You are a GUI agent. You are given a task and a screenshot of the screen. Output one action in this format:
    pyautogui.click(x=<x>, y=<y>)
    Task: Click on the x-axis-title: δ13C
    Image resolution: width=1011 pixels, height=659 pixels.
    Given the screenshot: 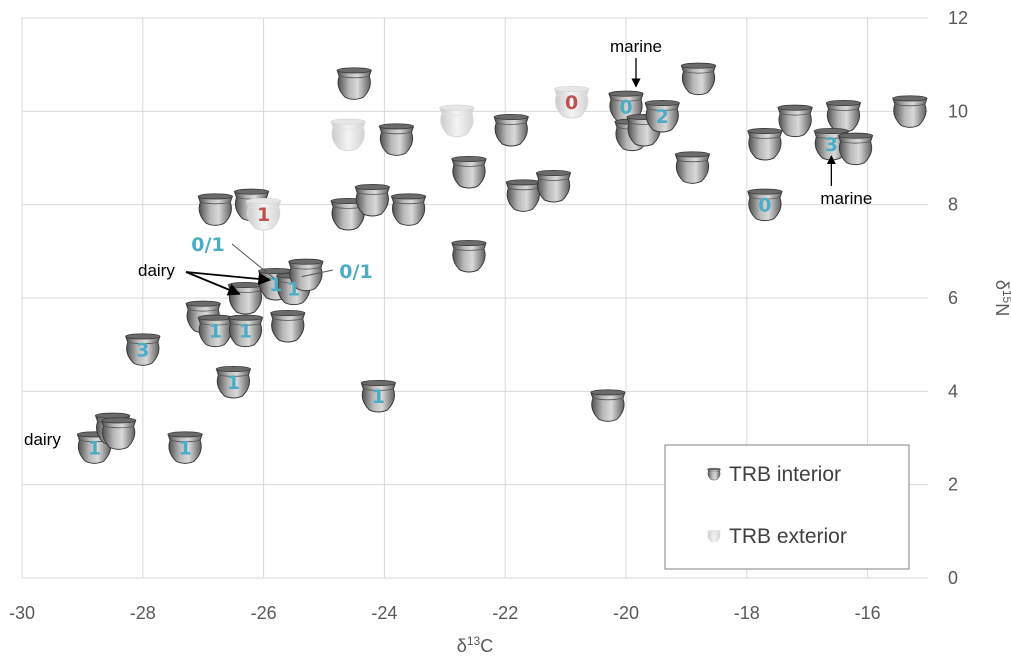 What is the action you would take?
    pyautogui.click(x=475, y=645)
    